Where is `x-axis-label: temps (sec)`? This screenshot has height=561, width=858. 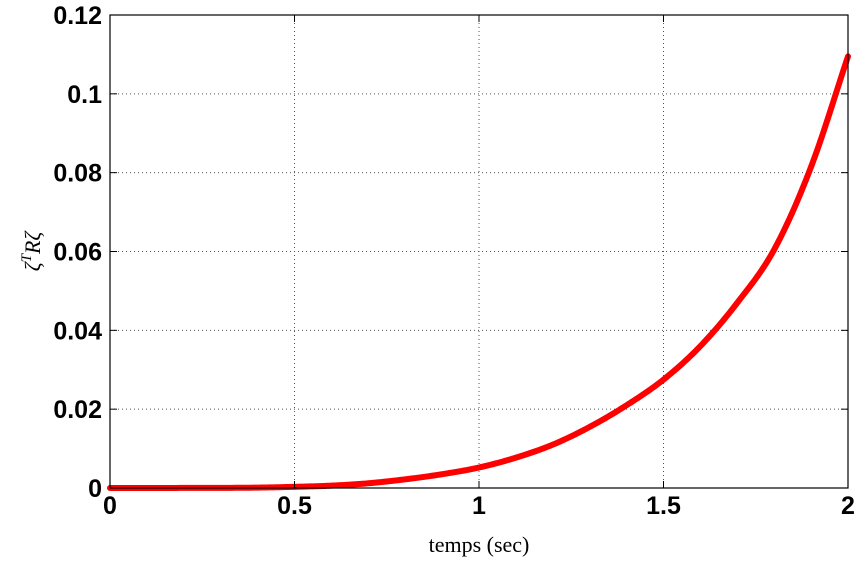
x-axis-label: temps (sec) is located at coordinates (479, 544).